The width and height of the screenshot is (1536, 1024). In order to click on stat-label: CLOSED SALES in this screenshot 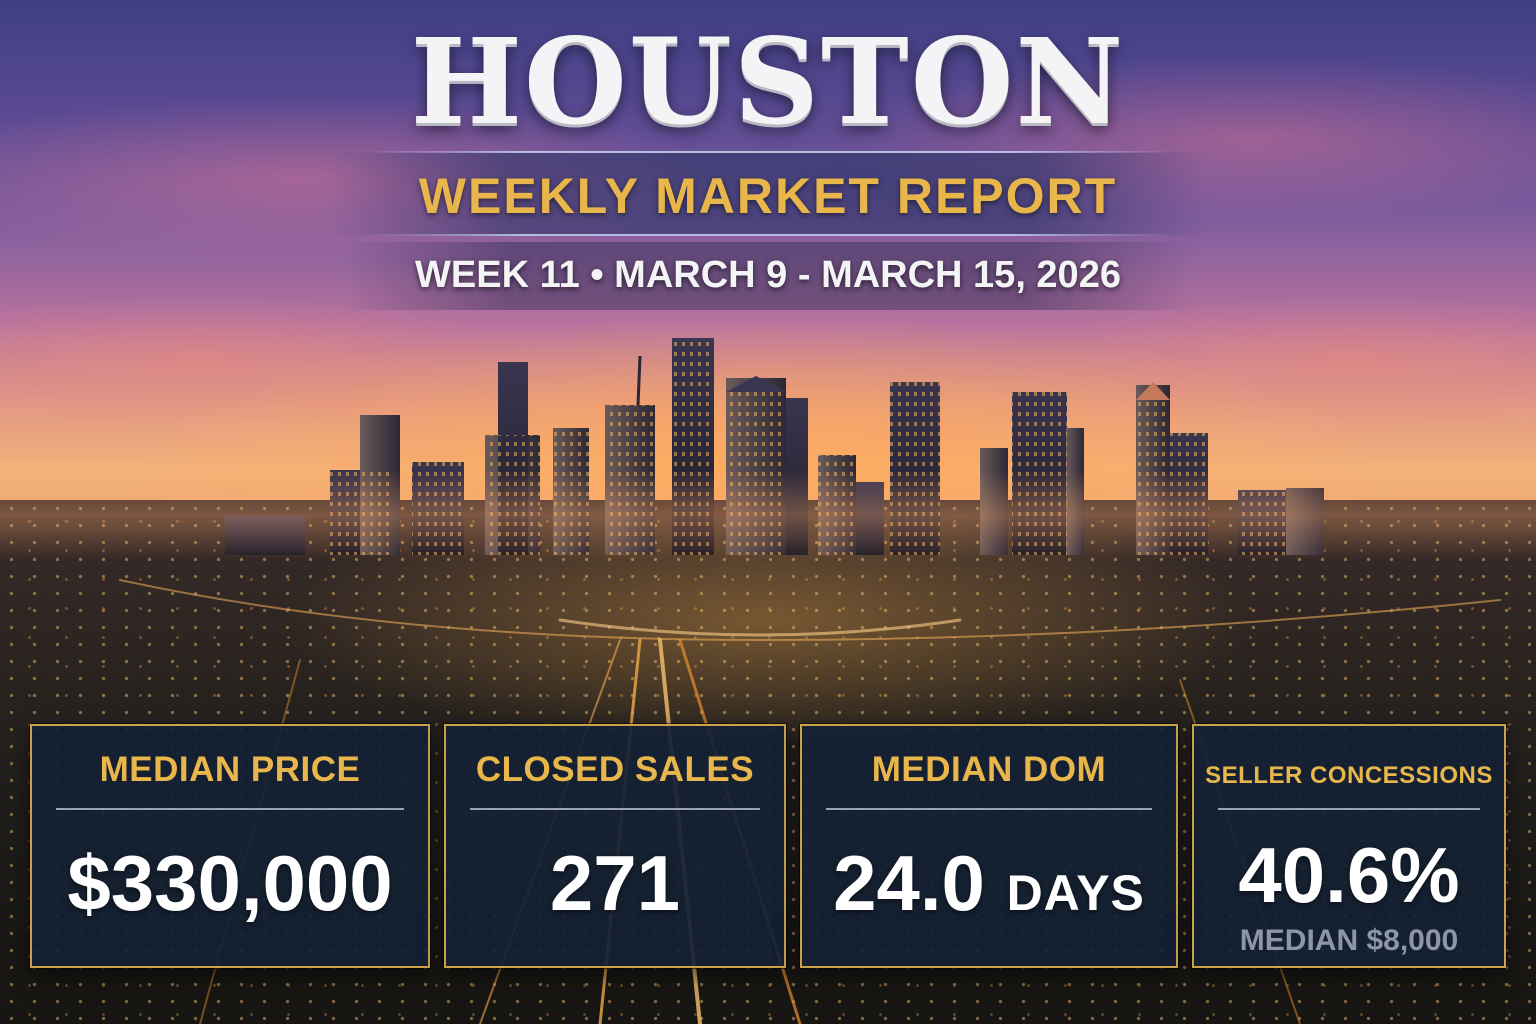, I will do `click(615, 769)`.